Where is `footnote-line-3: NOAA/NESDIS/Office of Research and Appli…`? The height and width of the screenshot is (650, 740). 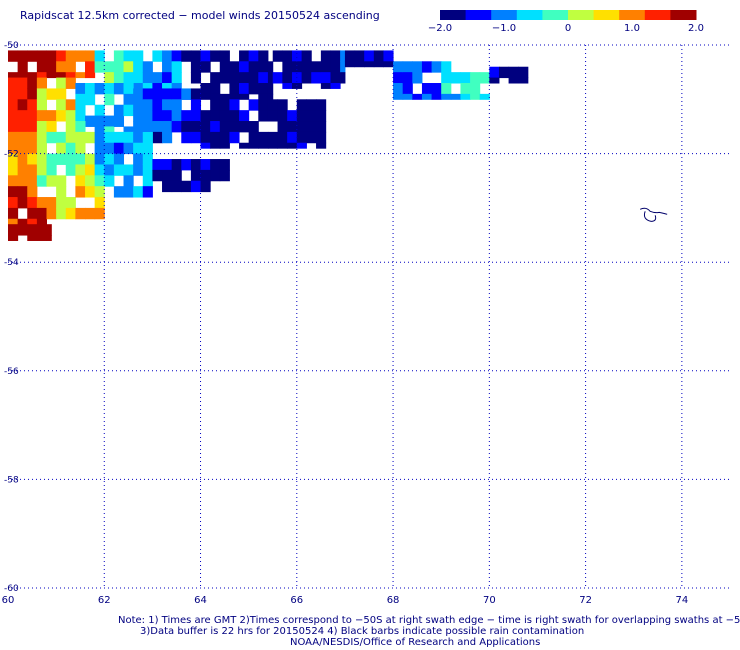
footnote-line-3: NOAA/NESDIS/Office of Research and Appli… is located at coordinates (415, 642).